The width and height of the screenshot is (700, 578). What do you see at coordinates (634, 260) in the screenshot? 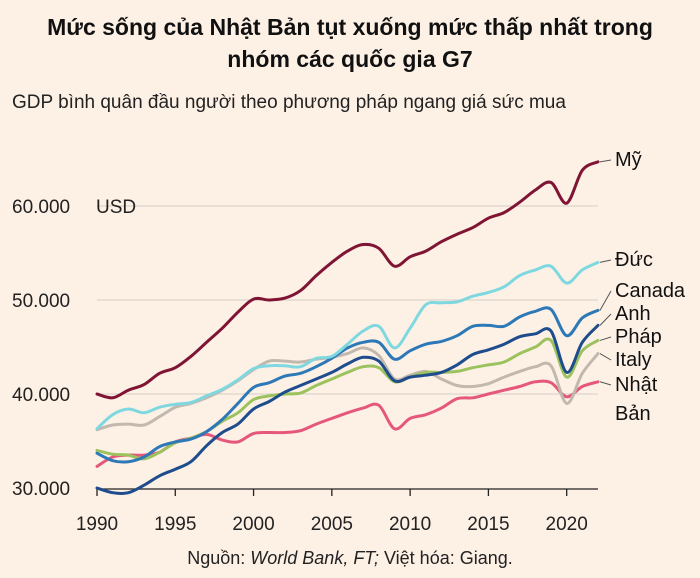
I see `series-label-Đức: Đức` at bounding box center [634, 260].